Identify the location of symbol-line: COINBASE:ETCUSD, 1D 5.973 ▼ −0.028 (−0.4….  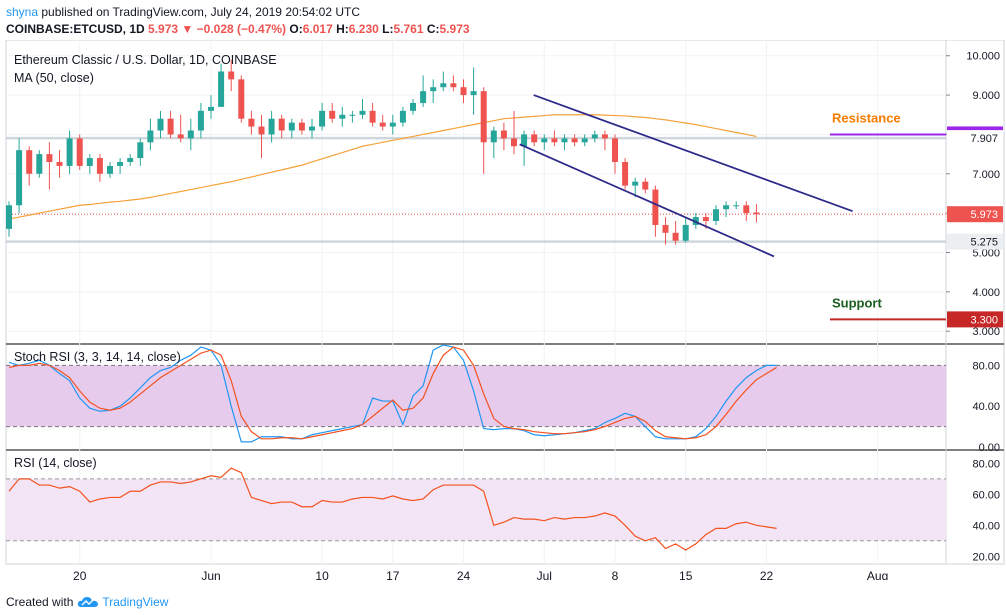
(238, 29).